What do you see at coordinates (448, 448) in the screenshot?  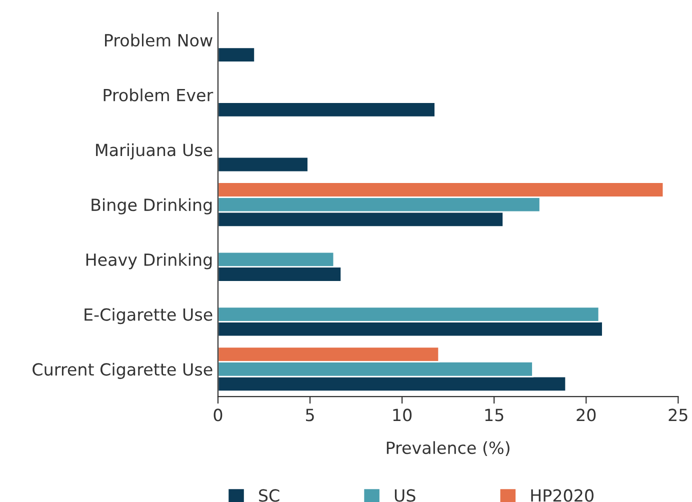 I see `x-axis-title: Prevalence (%)` at bounding box center [448, 448].